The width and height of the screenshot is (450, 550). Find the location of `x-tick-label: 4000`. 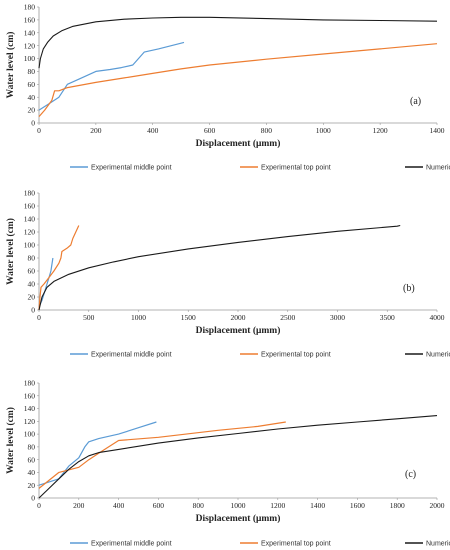

x-tick-label: 4000 is located at coordinates (437, 317).